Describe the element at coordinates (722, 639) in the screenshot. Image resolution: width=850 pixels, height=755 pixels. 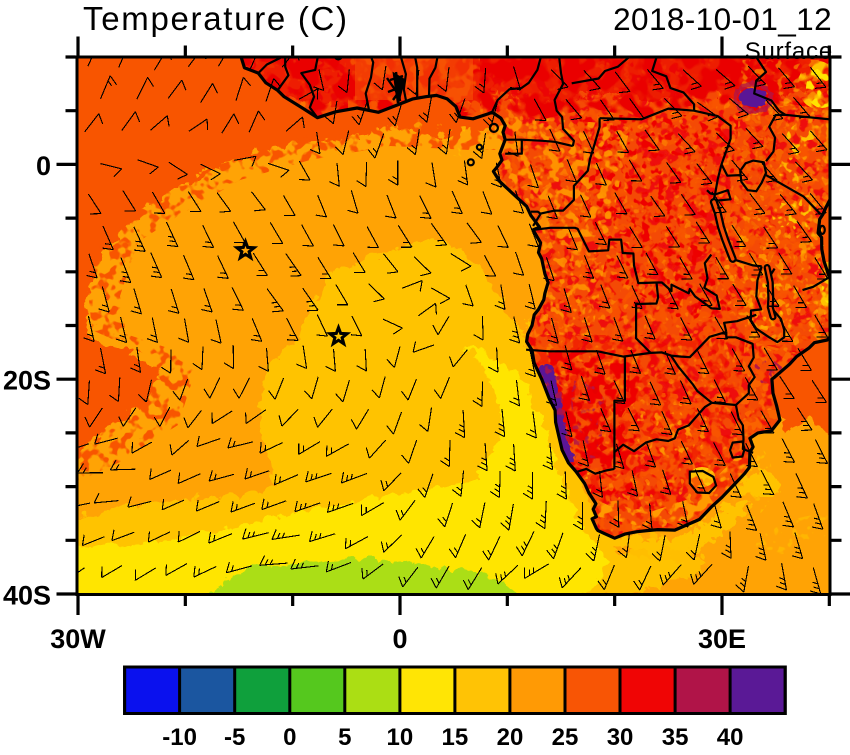
I see `svg-text: 30E` at that location.